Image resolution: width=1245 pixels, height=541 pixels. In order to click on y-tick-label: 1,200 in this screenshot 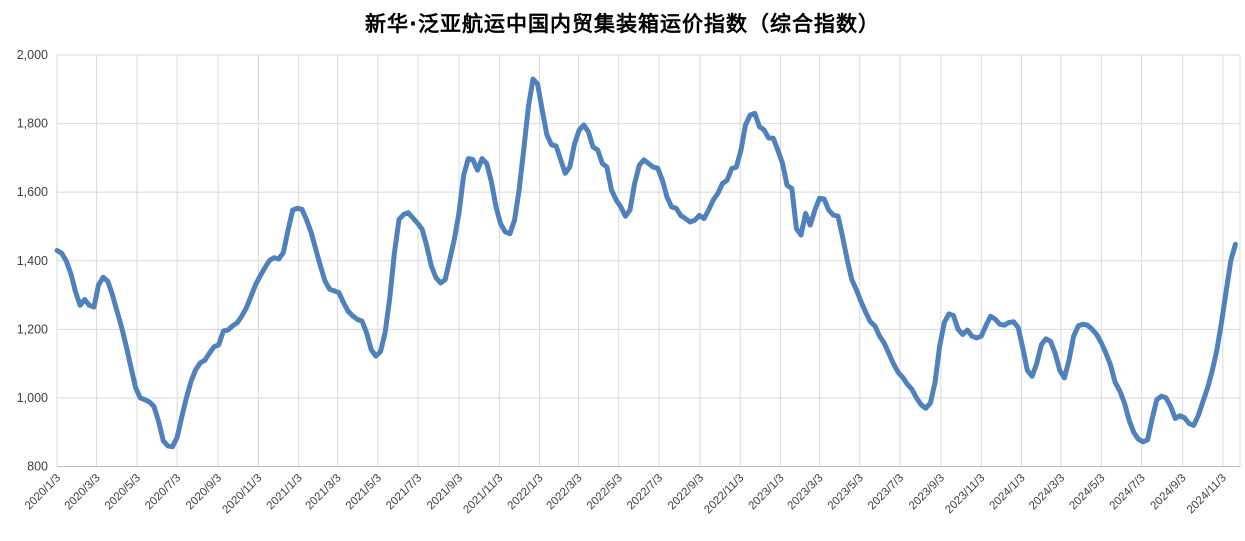, I will do `click(32, 329)`.